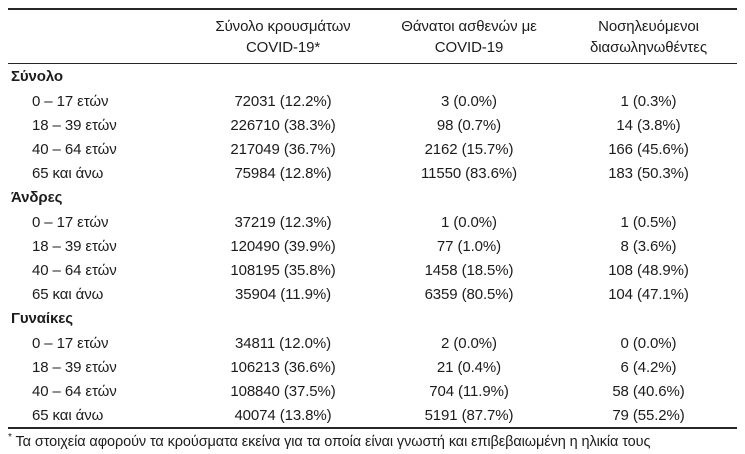 Image resolution: width=745 pixels, height=454 pixels. I want to click on intubated-value: 58 (40.6%), so click(648, 391).